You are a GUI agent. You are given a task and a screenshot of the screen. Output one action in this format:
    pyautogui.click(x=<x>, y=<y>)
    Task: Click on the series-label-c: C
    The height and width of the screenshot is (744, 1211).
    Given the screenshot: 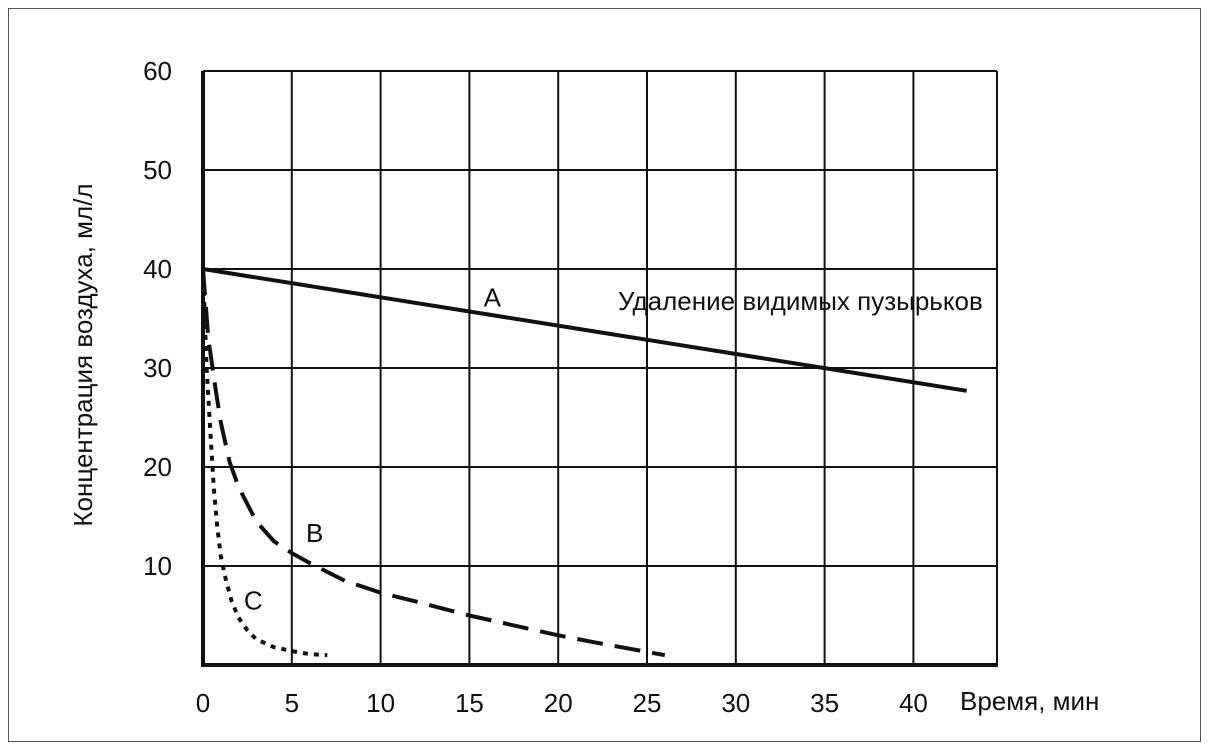 What is the action you would take?
    pyautogui.click(x=253, y=601)
    